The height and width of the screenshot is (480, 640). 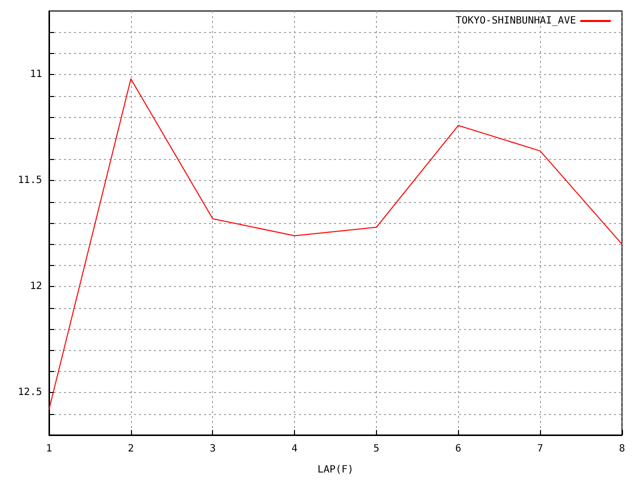 I want to click on x-tick-label: 6, so click(x=458, y=449).